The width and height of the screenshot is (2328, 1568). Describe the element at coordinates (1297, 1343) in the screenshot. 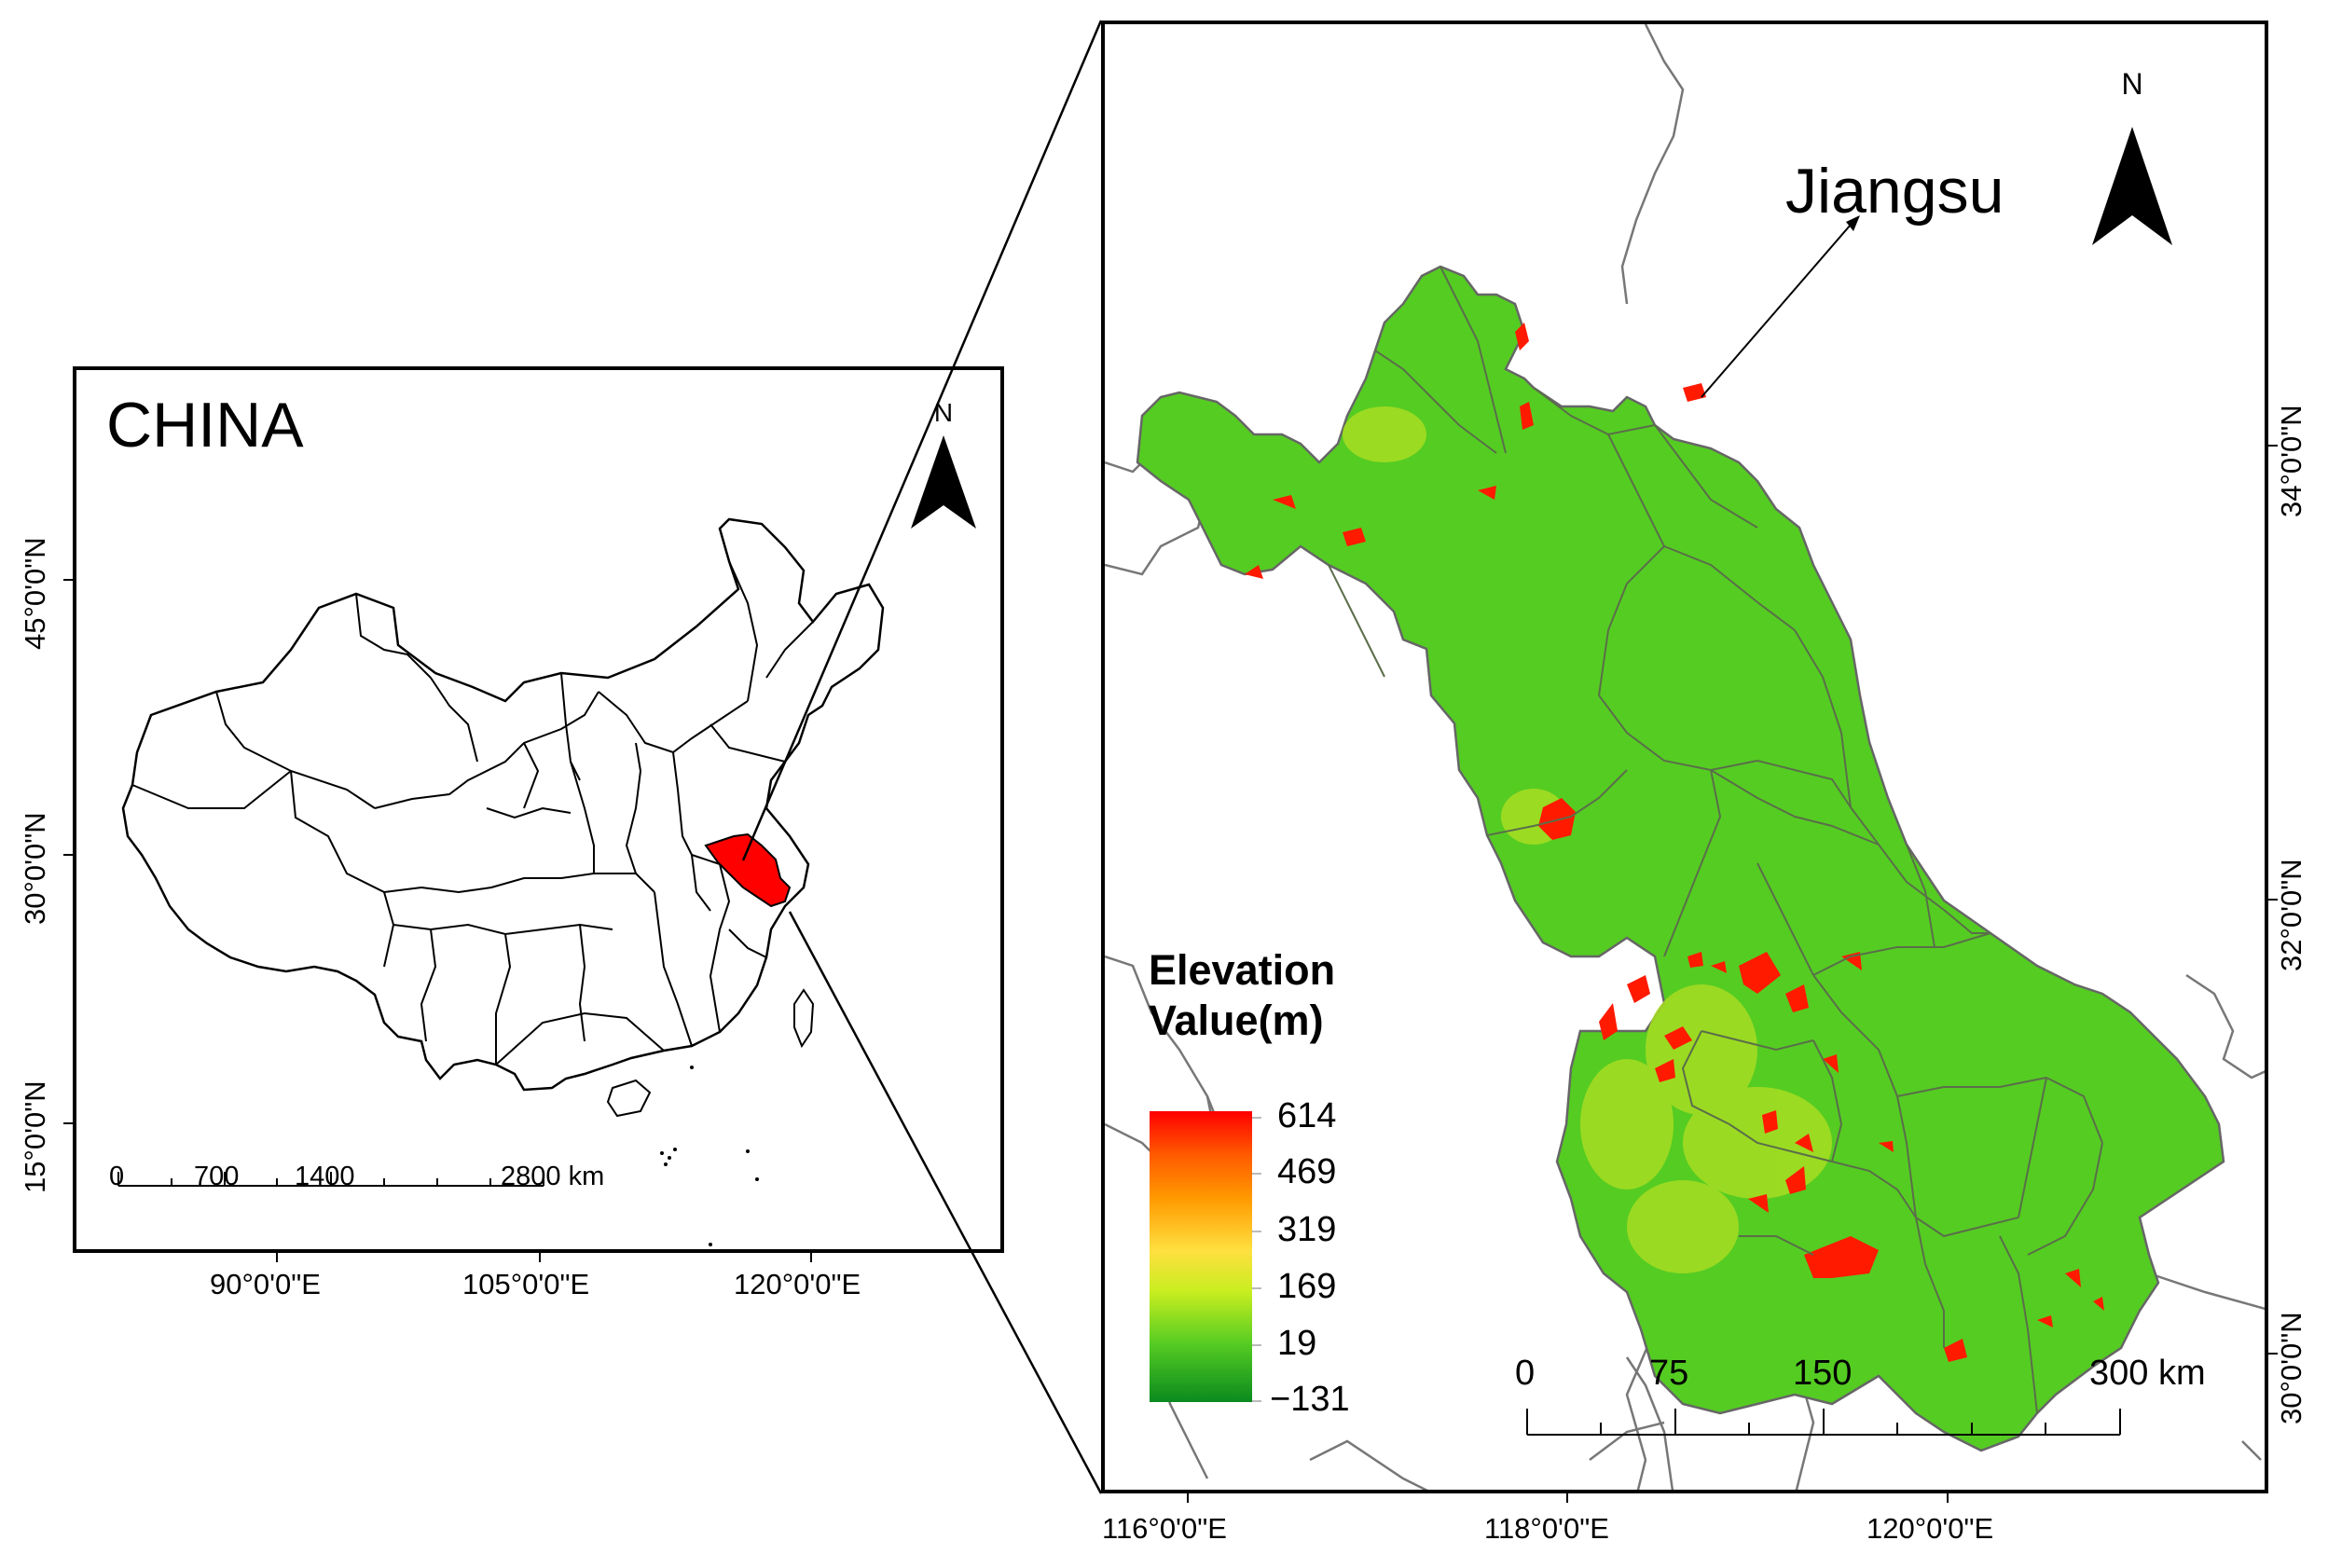

I see `legend-value-19: 19` at that location.